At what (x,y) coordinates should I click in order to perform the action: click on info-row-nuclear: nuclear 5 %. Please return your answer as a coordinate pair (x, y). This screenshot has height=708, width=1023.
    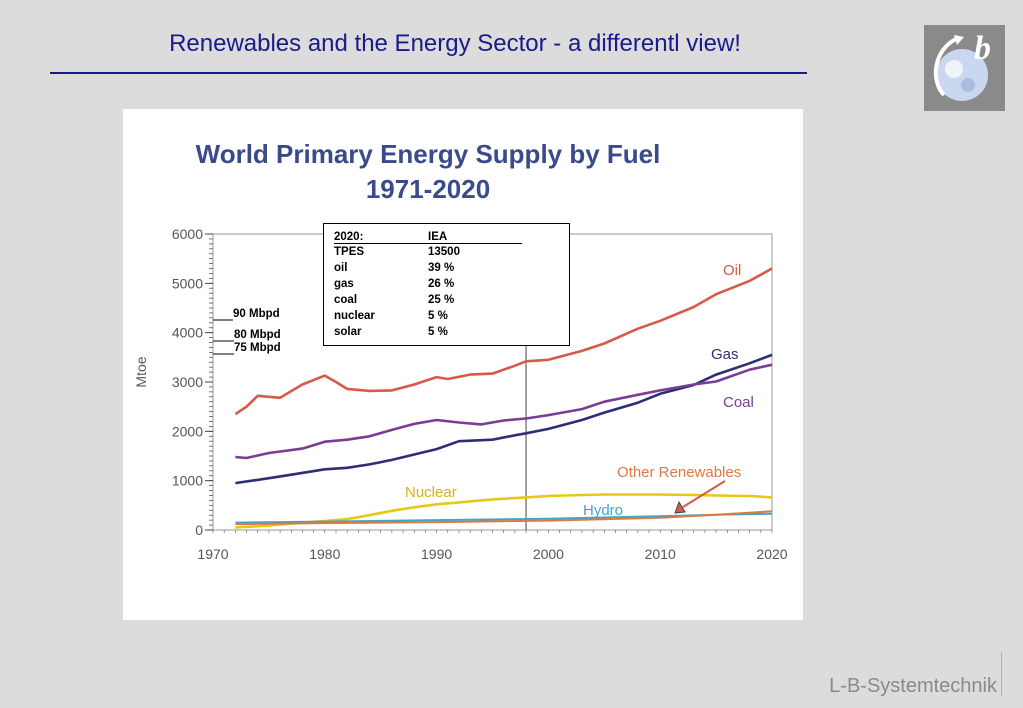
    Looking at the image, I should click on (429, 318).